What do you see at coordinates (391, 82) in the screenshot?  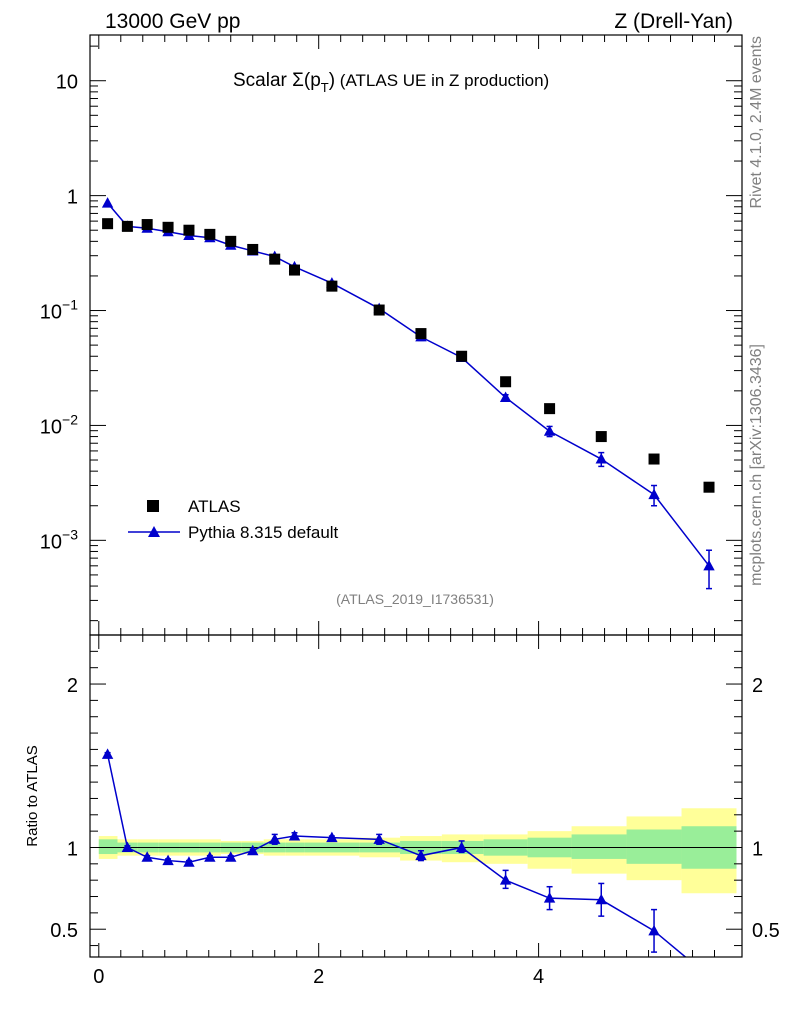 I see `main-plot-title: Scalar Σ(pT) (ATLAS UE in Z production)` at bounding box center [391, 82].